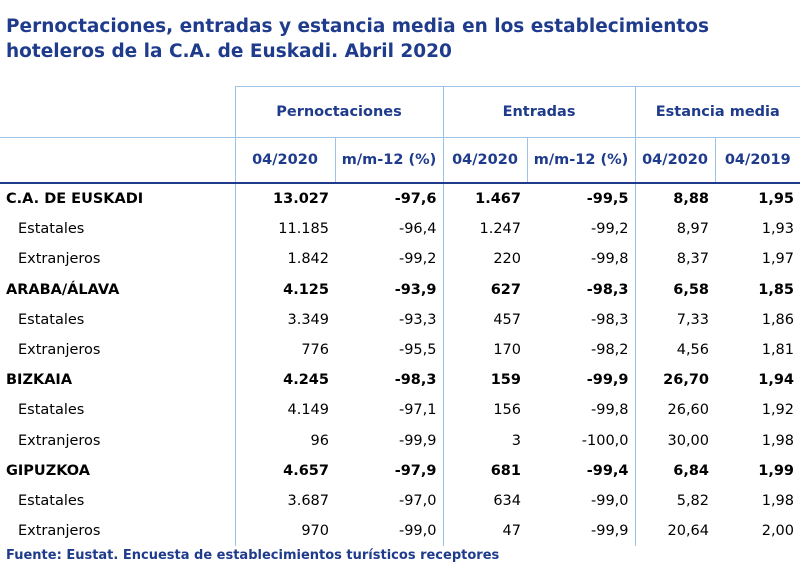 This screenshot has width=800, height=585. I want to click on cell: 30,00, so click(675, 440).